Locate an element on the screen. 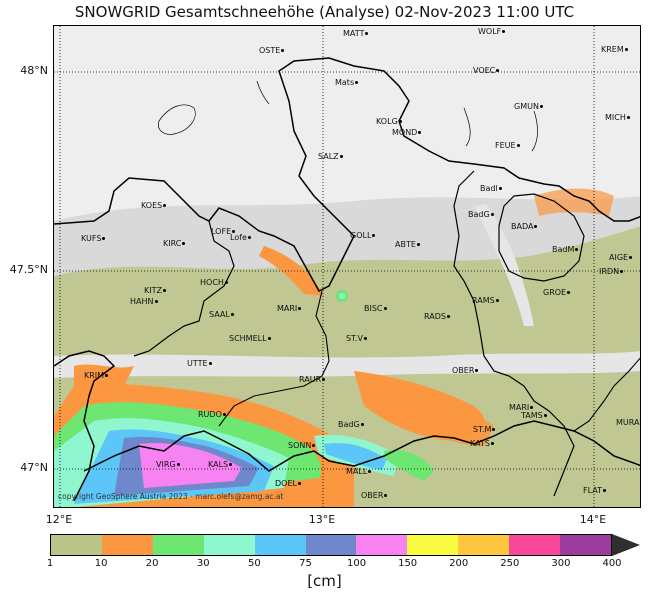 This screenshot has height=600, width=649. station-label: ST.V is located at coordinates (357, 338).